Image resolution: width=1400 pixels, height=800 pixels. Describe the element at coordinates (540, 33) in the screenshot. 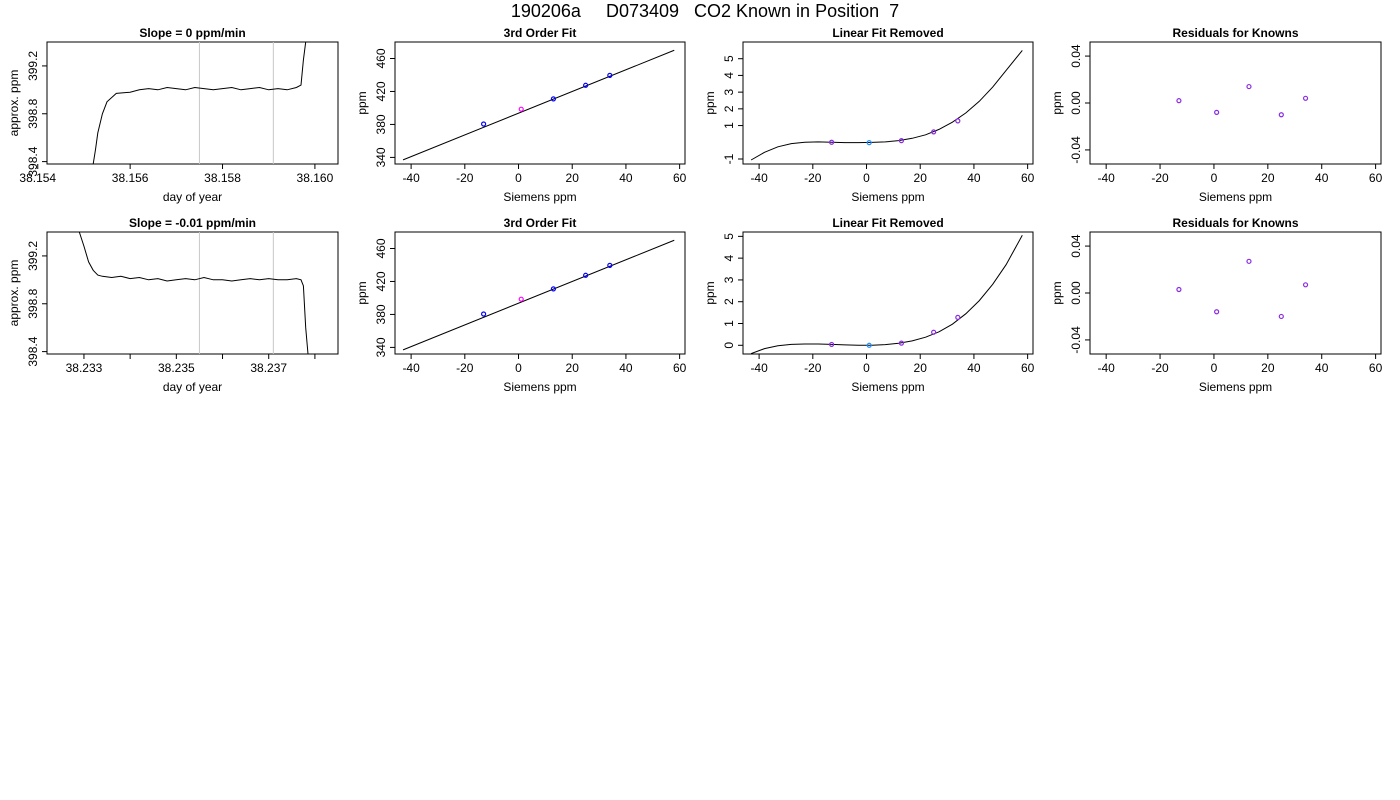

I see `chart-title: 3rd Order Fit` at that location.